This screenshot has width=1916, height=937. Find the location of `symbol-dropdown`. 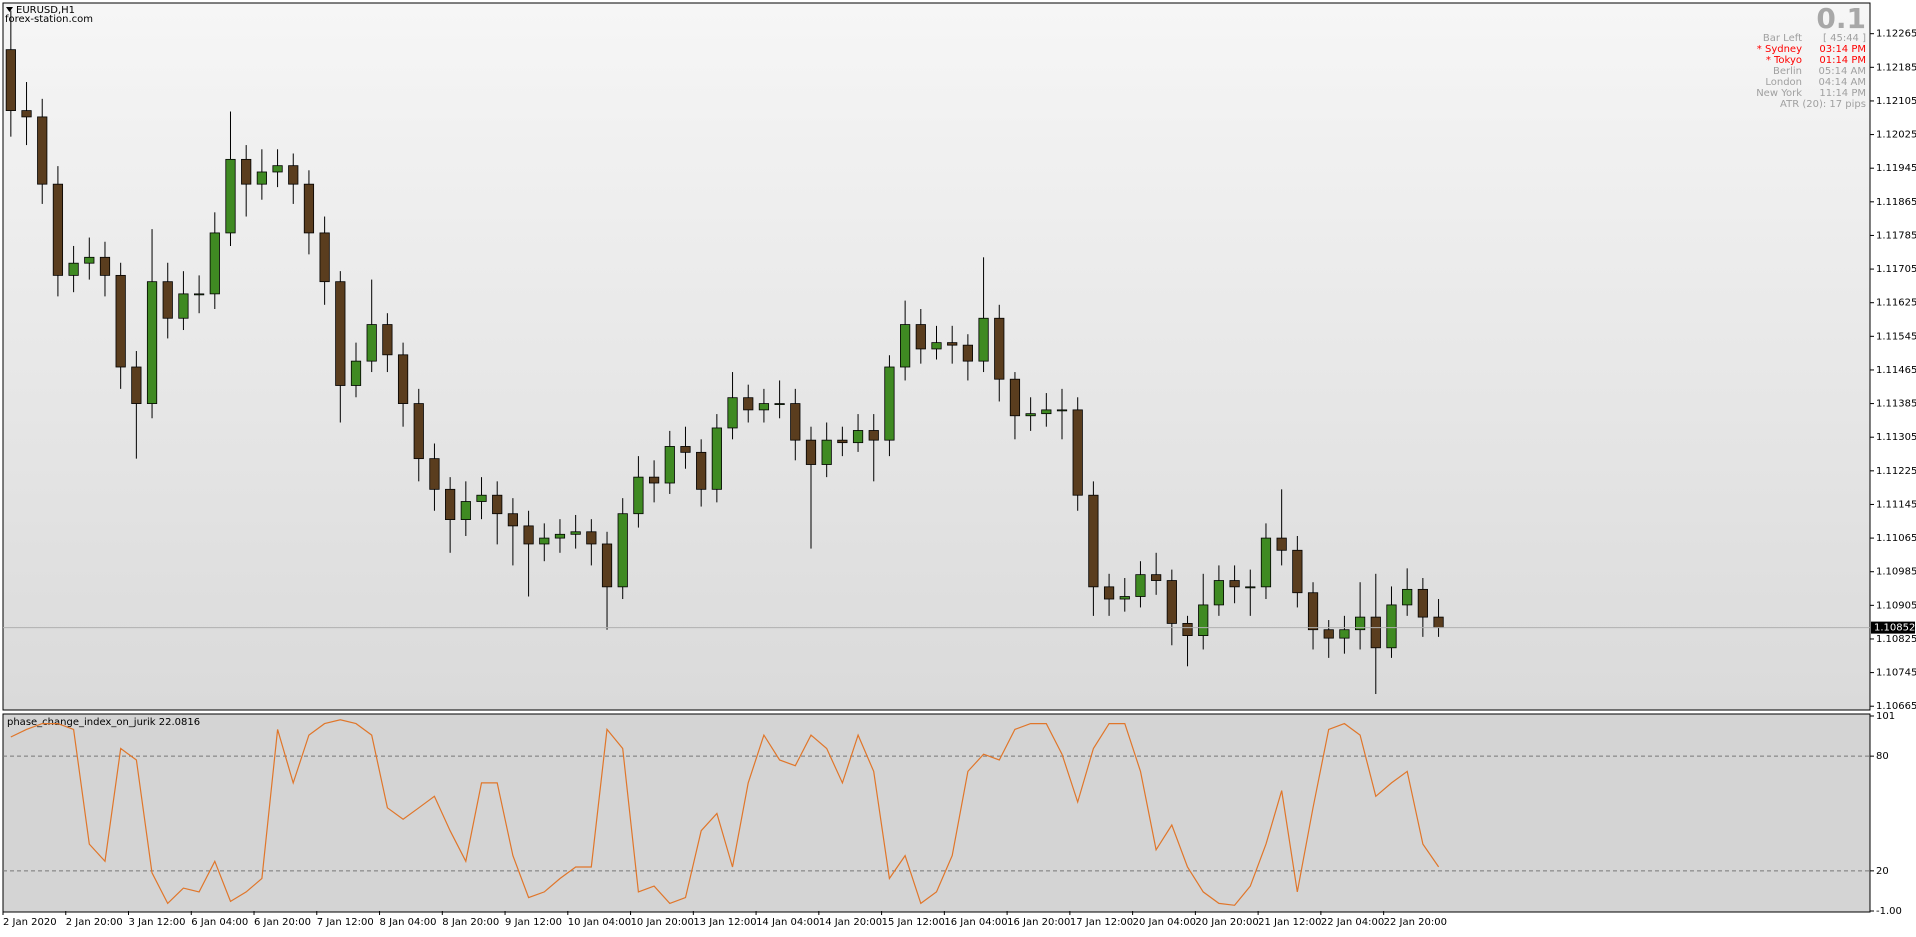

symbol-dropdown is located at coordinates (9, 9).